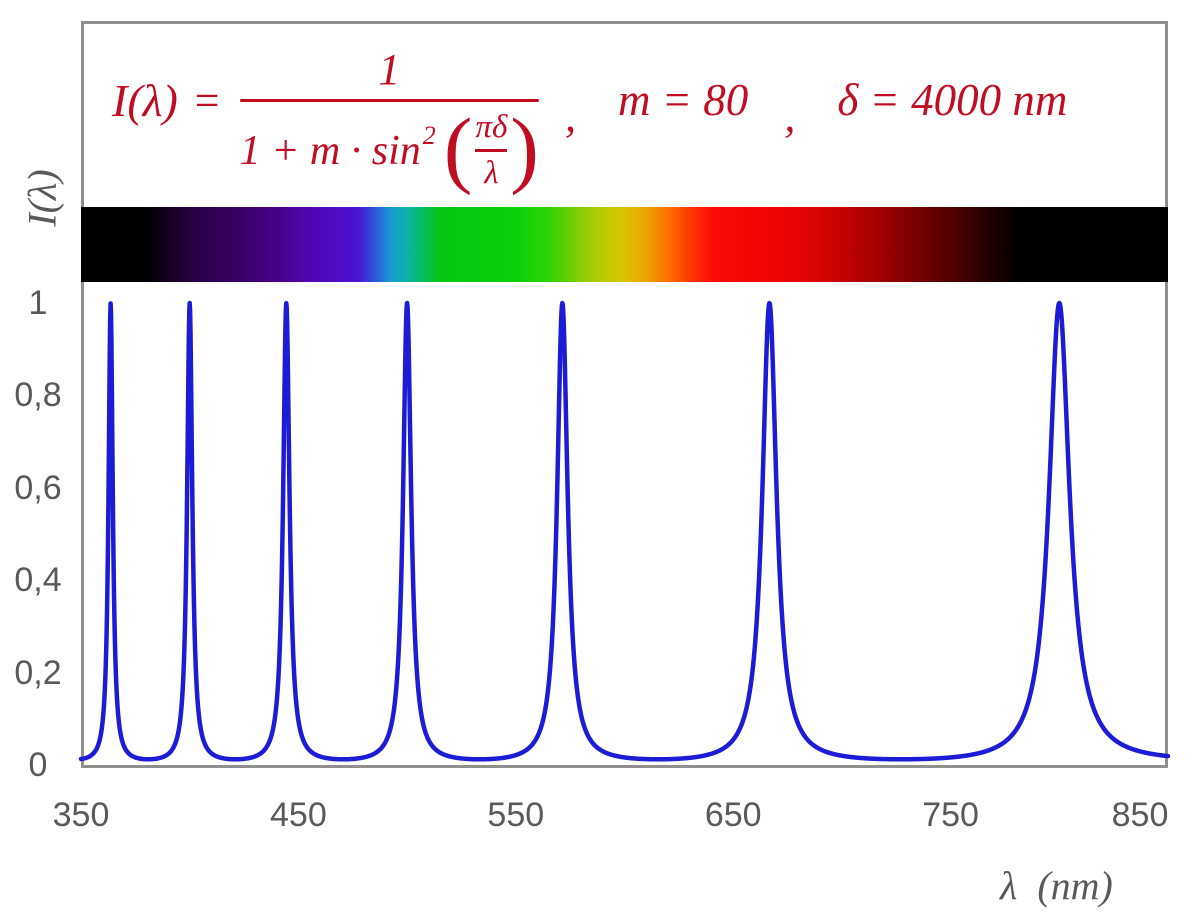 This screenshot has height=924, width=1200. I want to click on open-paren: (, so click(458, 147).